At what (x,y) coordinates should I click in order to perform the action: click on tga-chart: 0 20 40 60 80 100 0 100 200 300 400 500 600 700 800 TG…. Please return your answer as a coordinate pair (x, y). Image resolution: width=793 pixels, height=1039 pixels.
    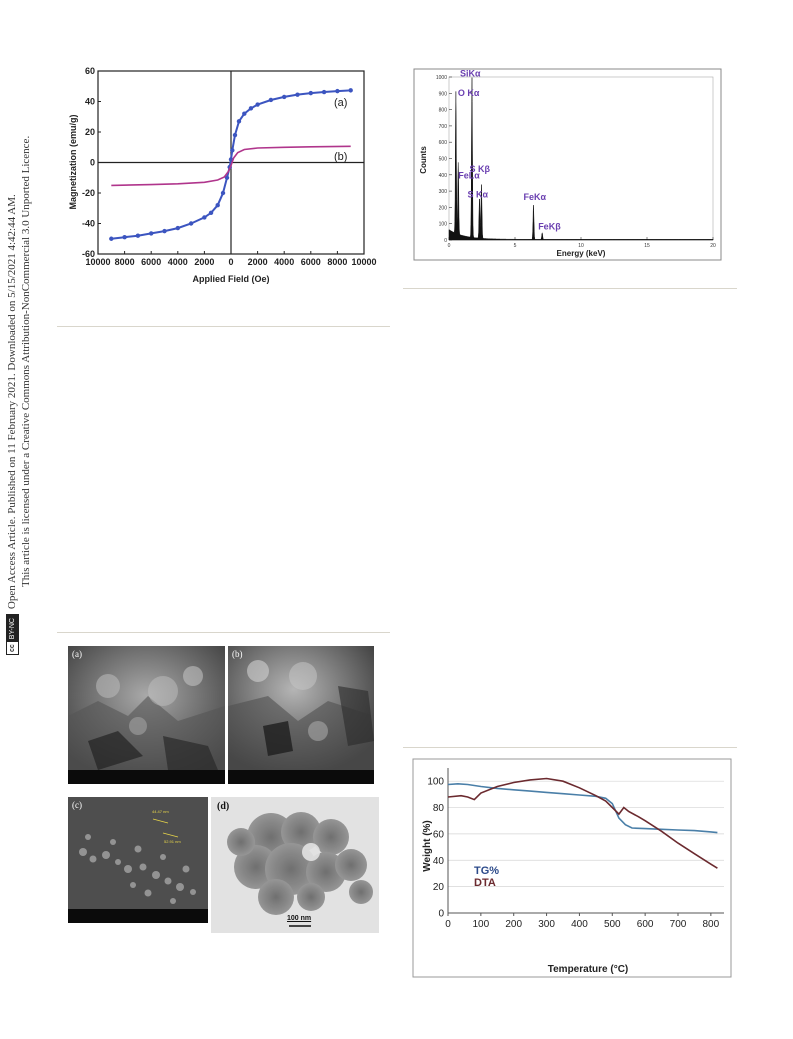
    Looking at the image, I should click on (572, 868).